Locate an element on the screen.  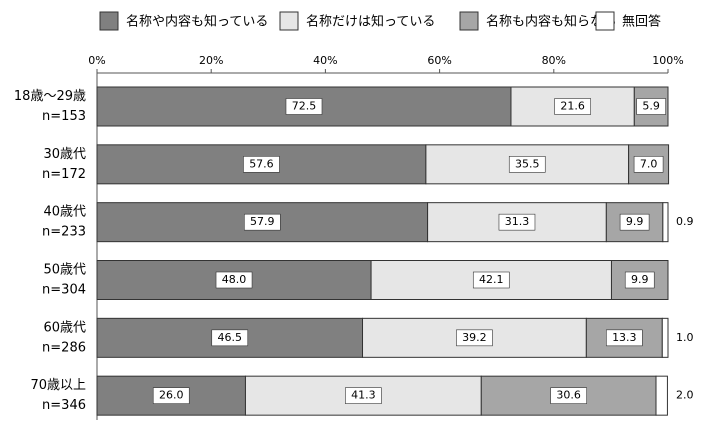
x-tick-label: 60% is located at coordinates (439, 60).